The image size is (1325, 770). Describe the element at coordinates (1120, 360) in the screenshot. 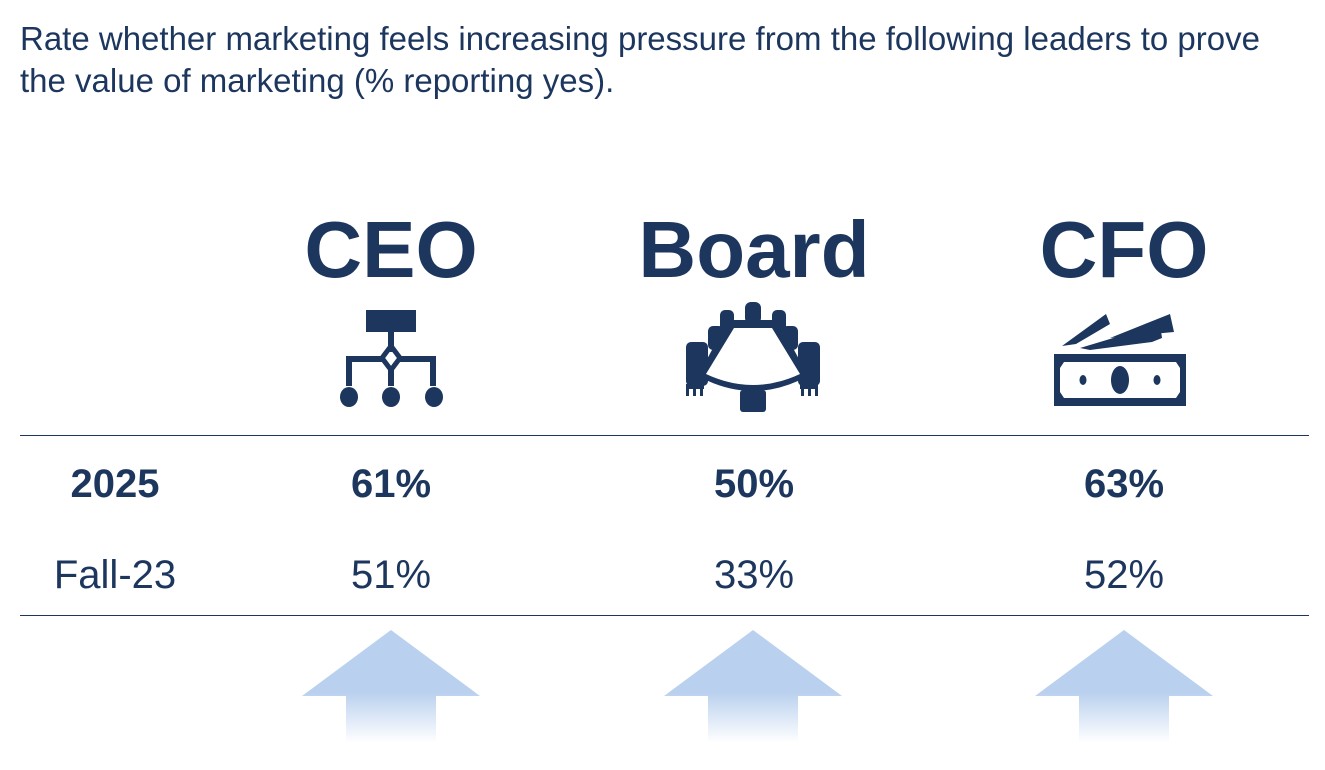

I see `money-bills-icon` at that location.